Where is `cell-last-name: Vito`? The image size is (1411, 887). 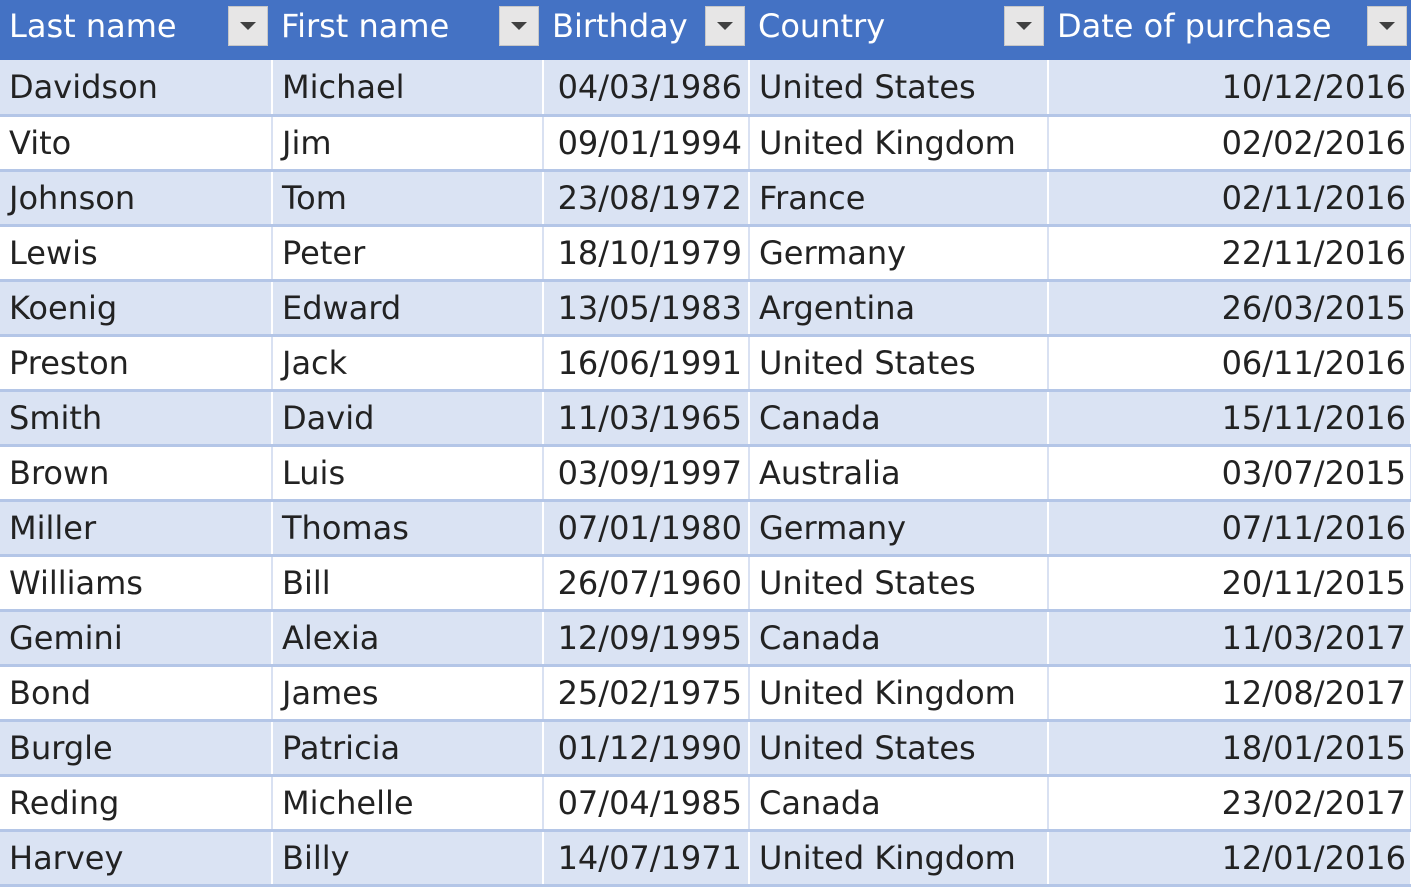
cell-last-name: Vito is located at coordinates (136, 143).